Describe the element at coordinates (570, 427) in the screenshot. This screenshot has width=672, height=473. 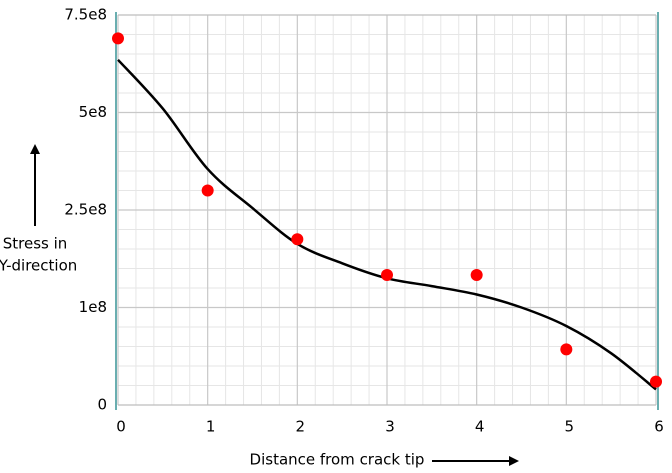
I see `x-tick-label: 5` at that location.